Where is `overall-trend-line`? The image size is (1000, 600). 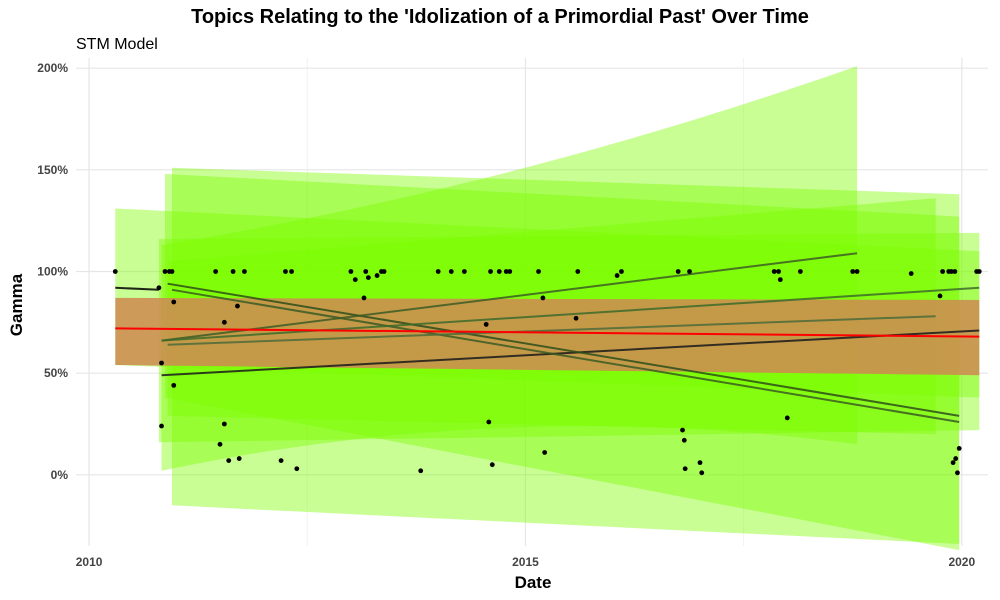
overall-trend-line is located at coordinates (547, 332).